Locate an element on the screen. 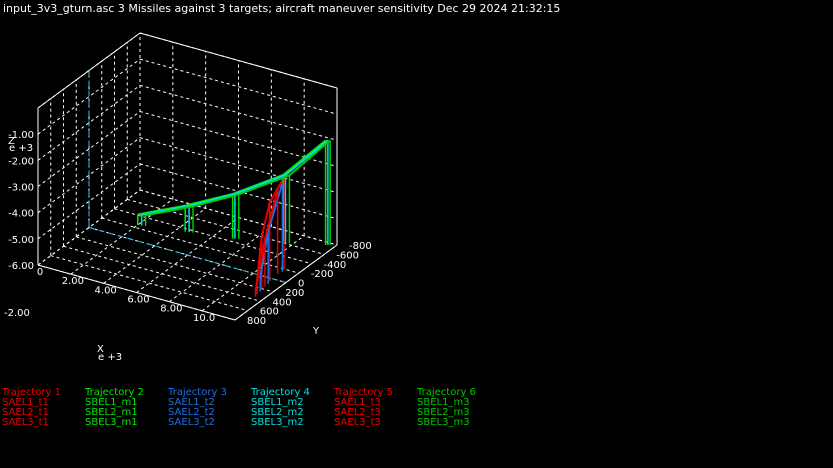 The height and width of the screenshot is (468, 833). legend-header: Trajectory 5 is located at coordinates (363, 392).